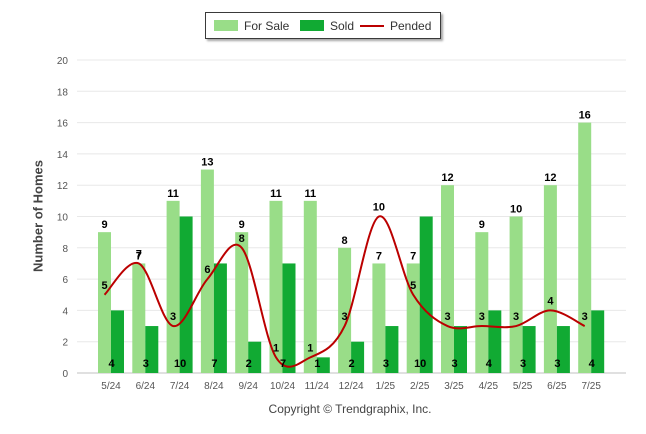 The width and height of the screenshot is (646, 434). Describe the element at coordinates (65, 374) in the screenshot. I see `y-tick-label: 0` at that location.